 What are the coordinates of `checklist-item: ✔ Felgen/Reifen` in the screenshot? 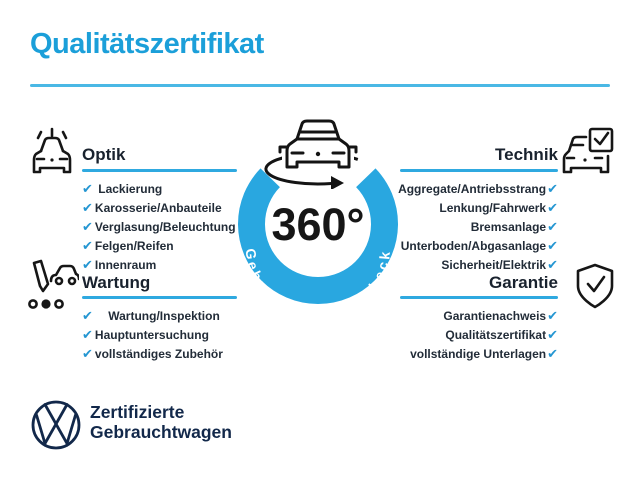 It's located at (159, 245).